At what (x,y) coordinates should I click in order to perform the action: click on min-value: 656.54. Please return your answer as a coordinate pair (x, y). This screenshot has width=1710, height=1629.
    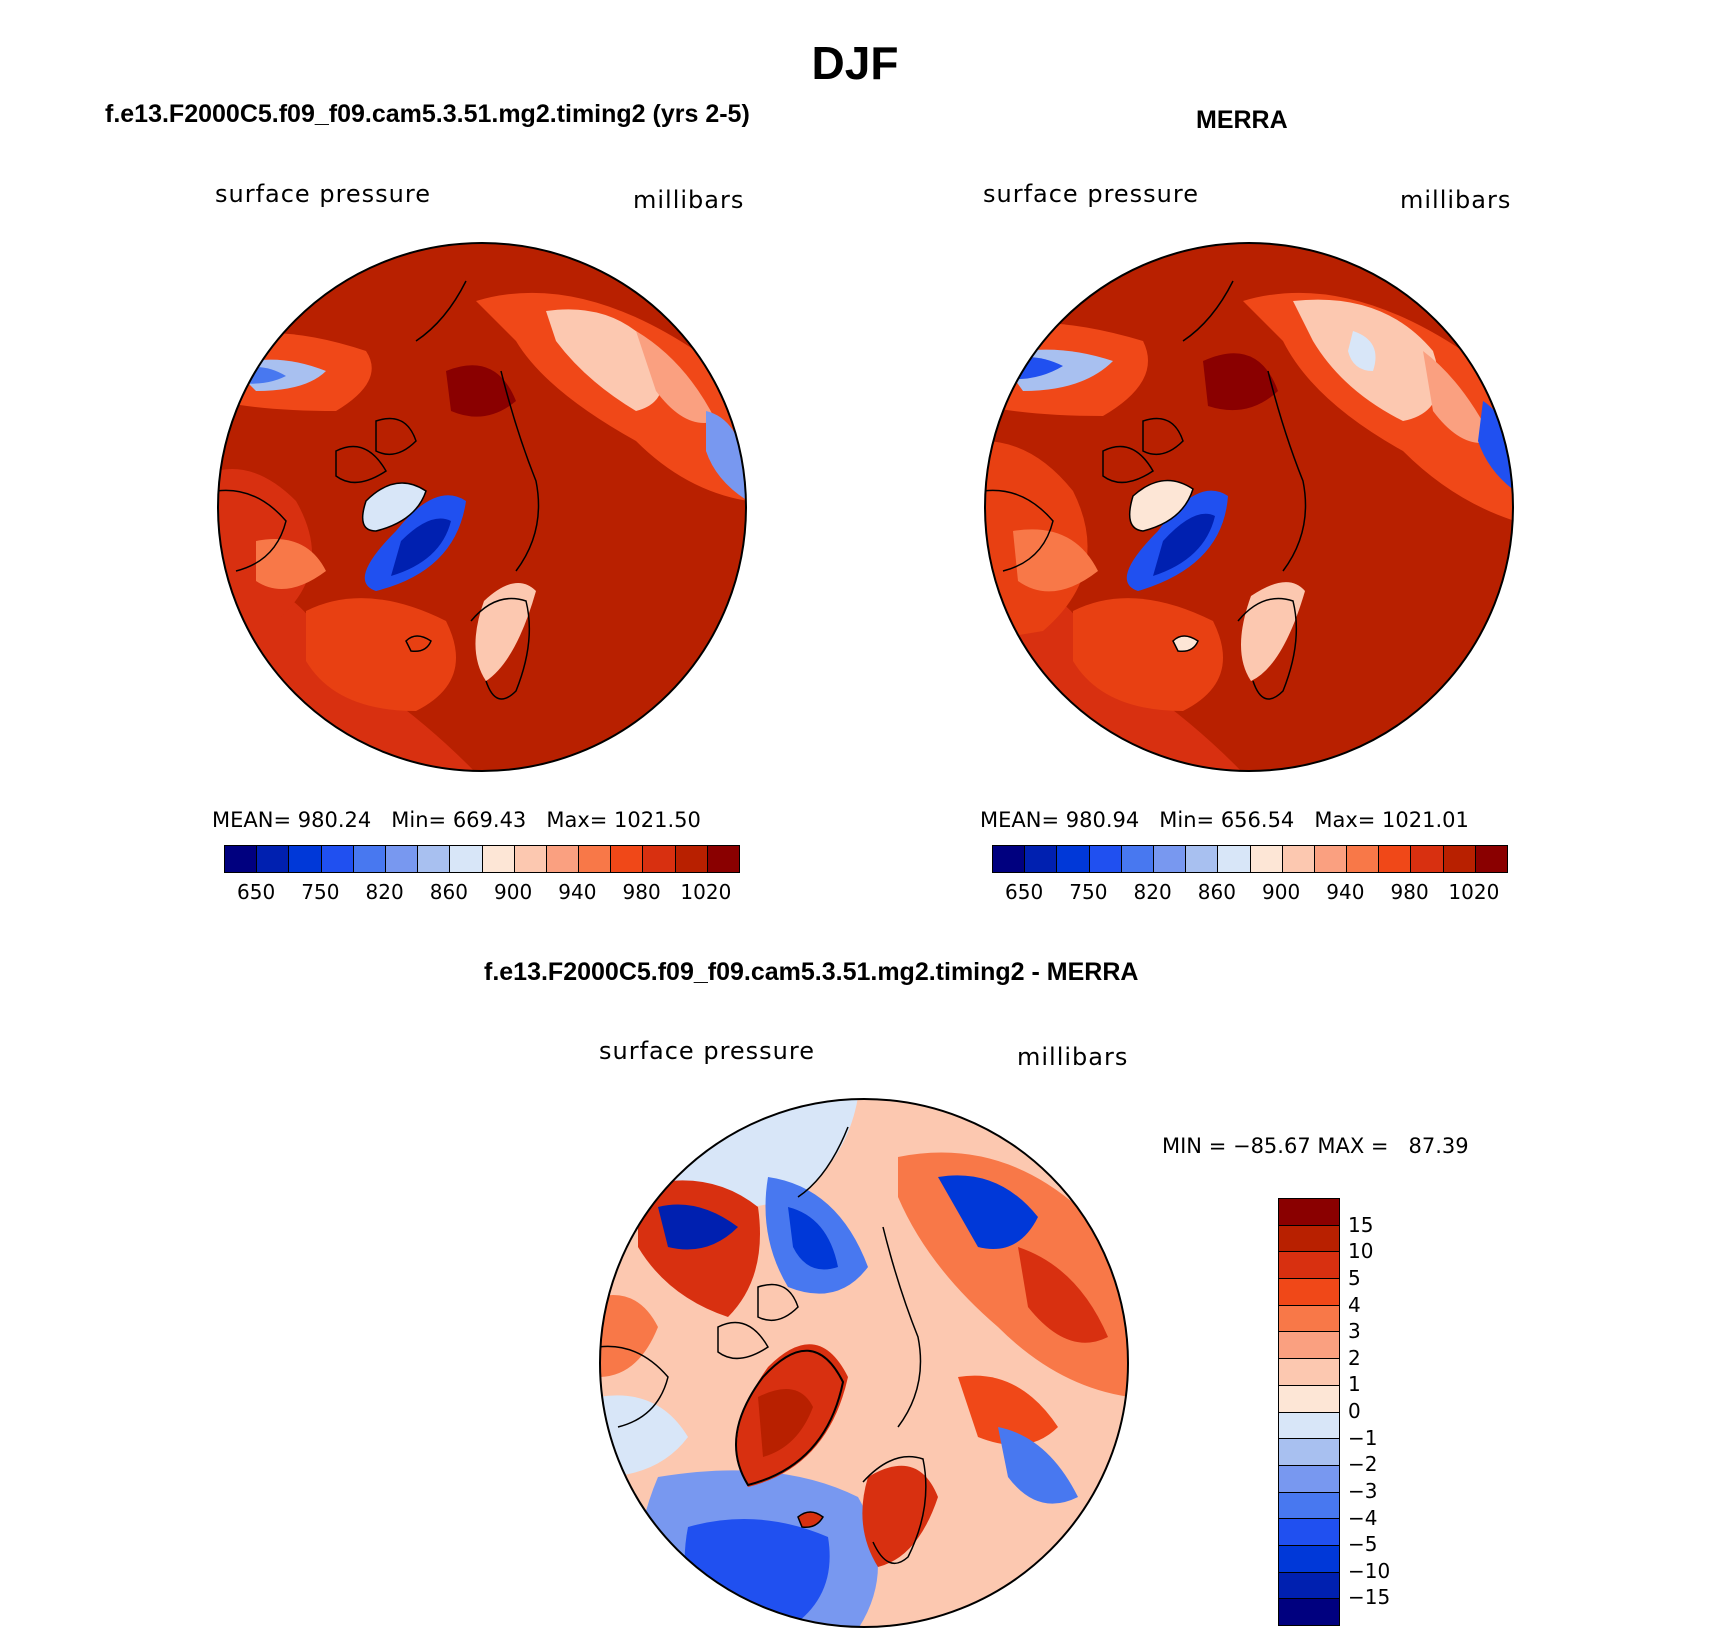
    Looking at the image, I should click on (1257, 820).